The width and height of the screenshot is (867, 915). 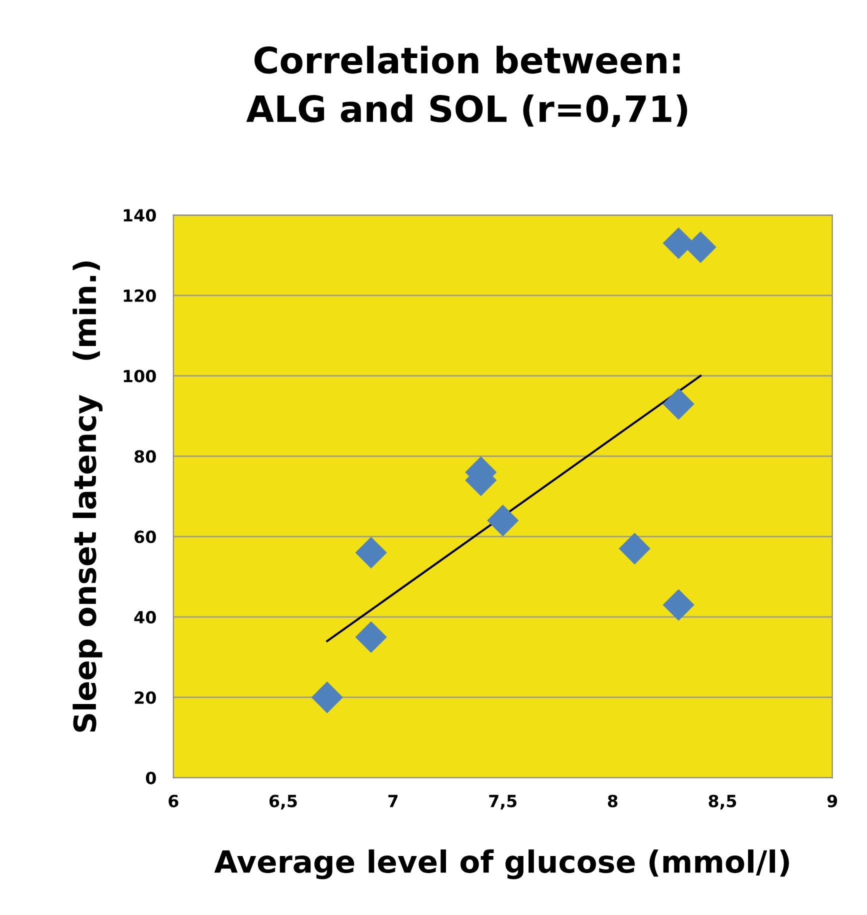 What do you see at coordinates (145, 537) in the screenshot?
I see `y-tick-label: 60` at bounding box center [145, 537].